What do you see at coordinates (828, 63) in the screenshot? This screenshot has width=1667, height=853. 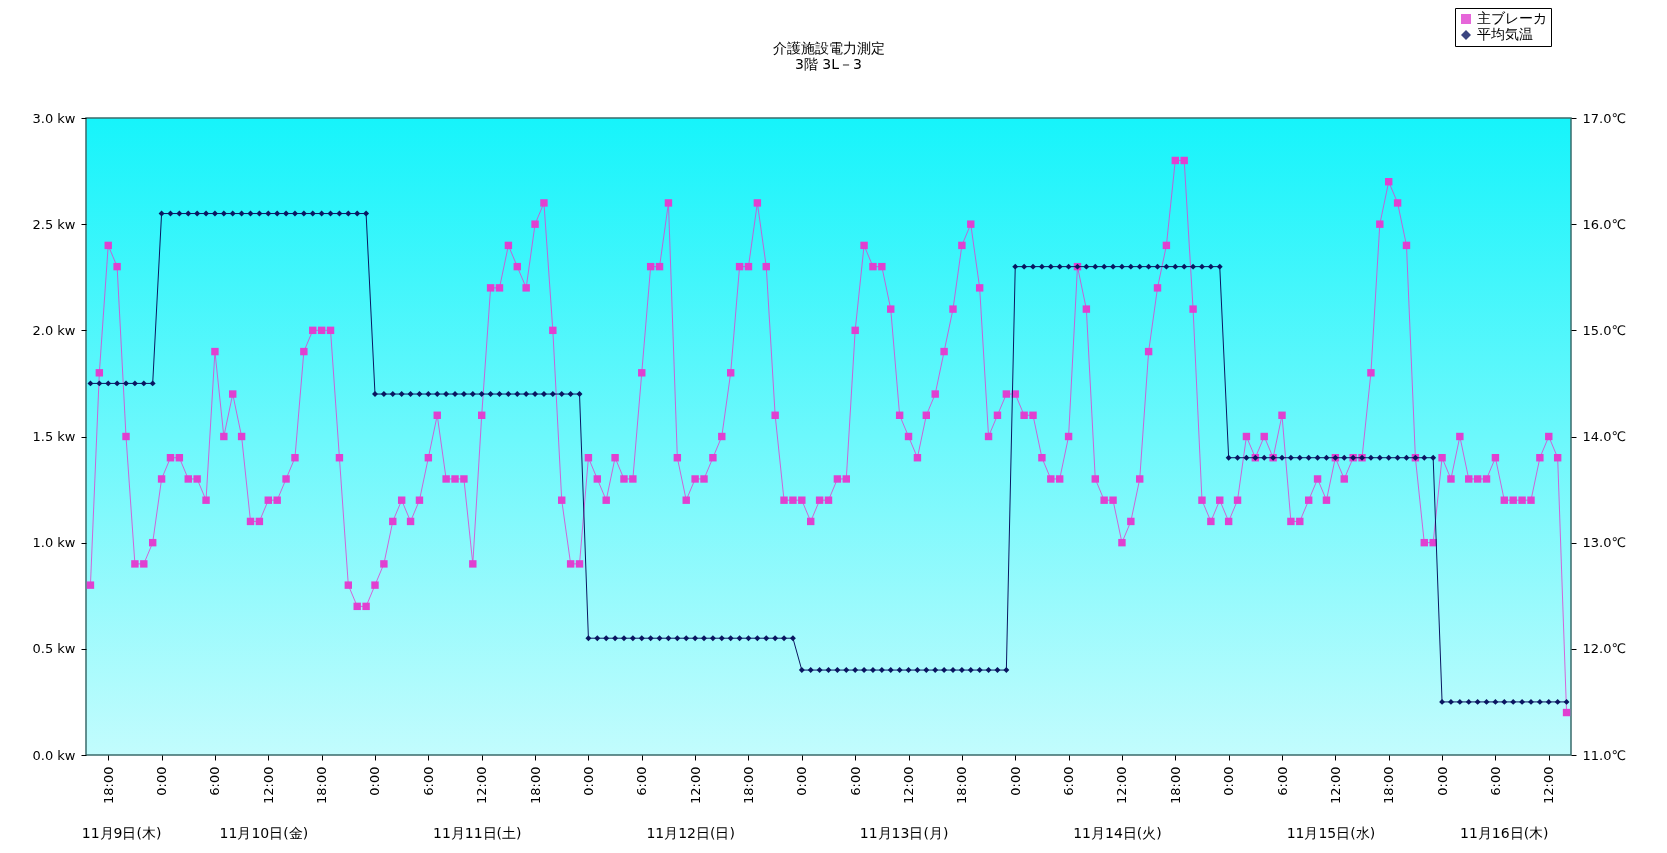 I see `chart-subtitle: 3階 3L－3` at bounding box center [828, 63].